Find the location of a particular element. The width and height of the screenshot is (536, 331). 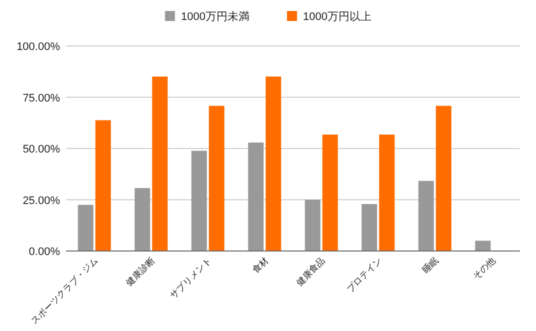

x-tick-label: 食材 is located at coordinates (260, 265).